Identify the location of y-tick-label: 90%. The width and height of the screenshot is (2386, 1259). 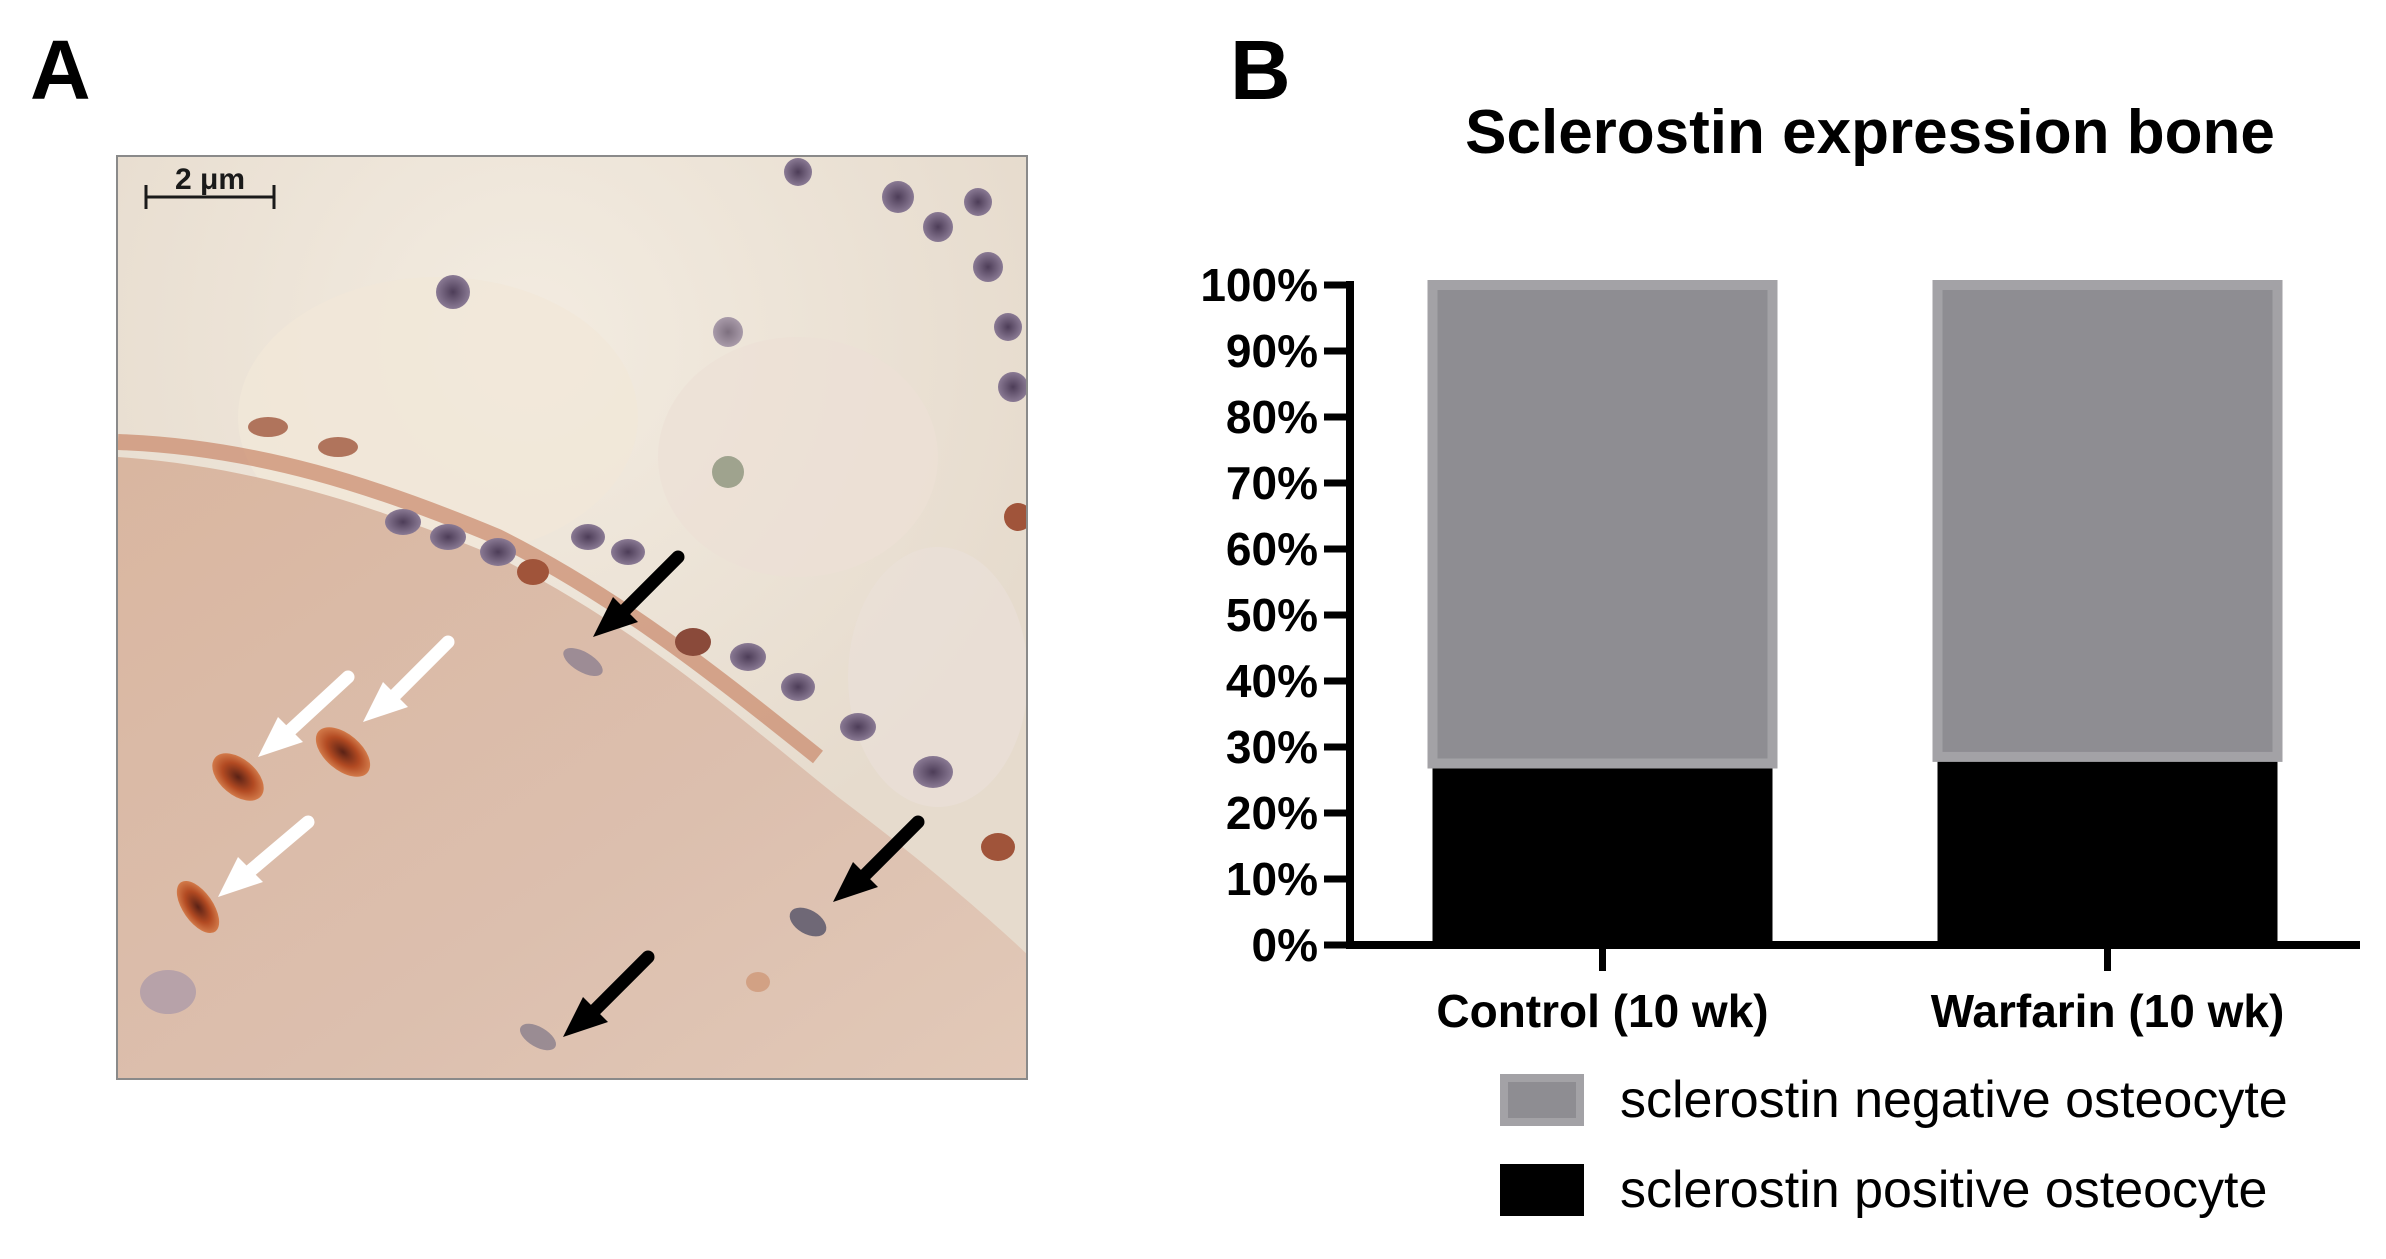
(1272, 351).